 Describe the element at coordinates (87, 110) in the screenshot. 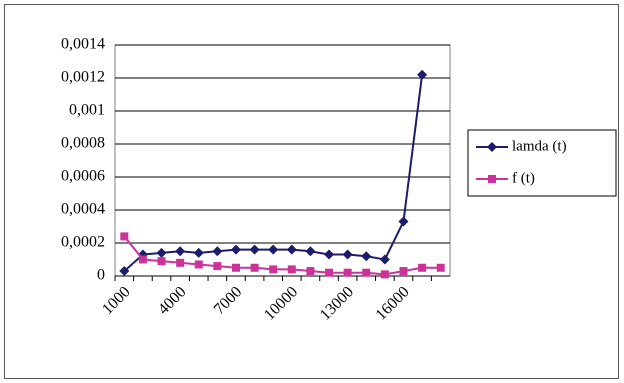

I see `y-tick-label: 0,001` at that location.